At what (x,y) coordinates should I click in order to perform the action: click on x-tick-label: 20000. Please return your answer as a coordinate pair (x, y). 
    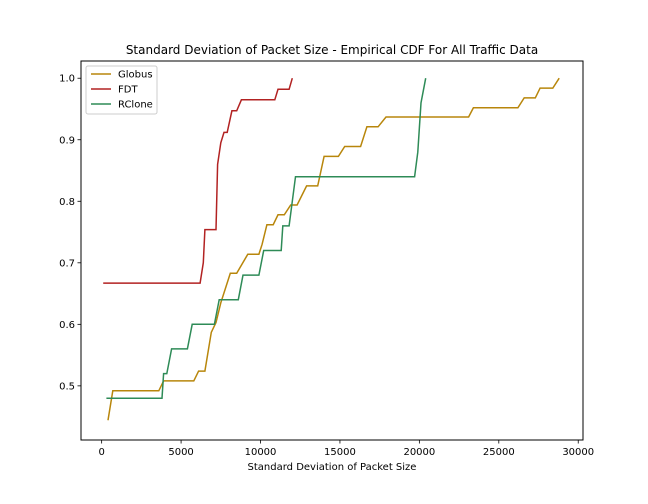
    Looking at the image, I should click on (419, 452).